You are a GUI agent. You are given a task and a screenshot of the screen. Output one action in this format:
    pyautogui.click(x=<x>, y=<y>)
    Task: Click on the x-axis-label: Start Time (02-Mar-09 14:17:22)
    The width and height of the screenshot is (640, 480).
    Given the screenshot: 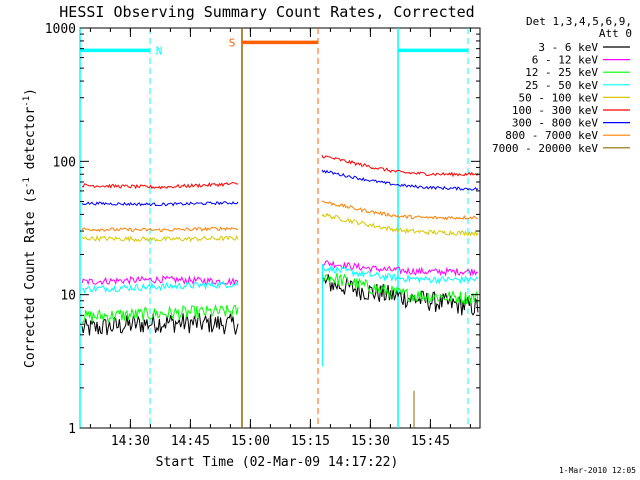 What is the action you would take?
    pyautogui.click(x=277, y=462)
    